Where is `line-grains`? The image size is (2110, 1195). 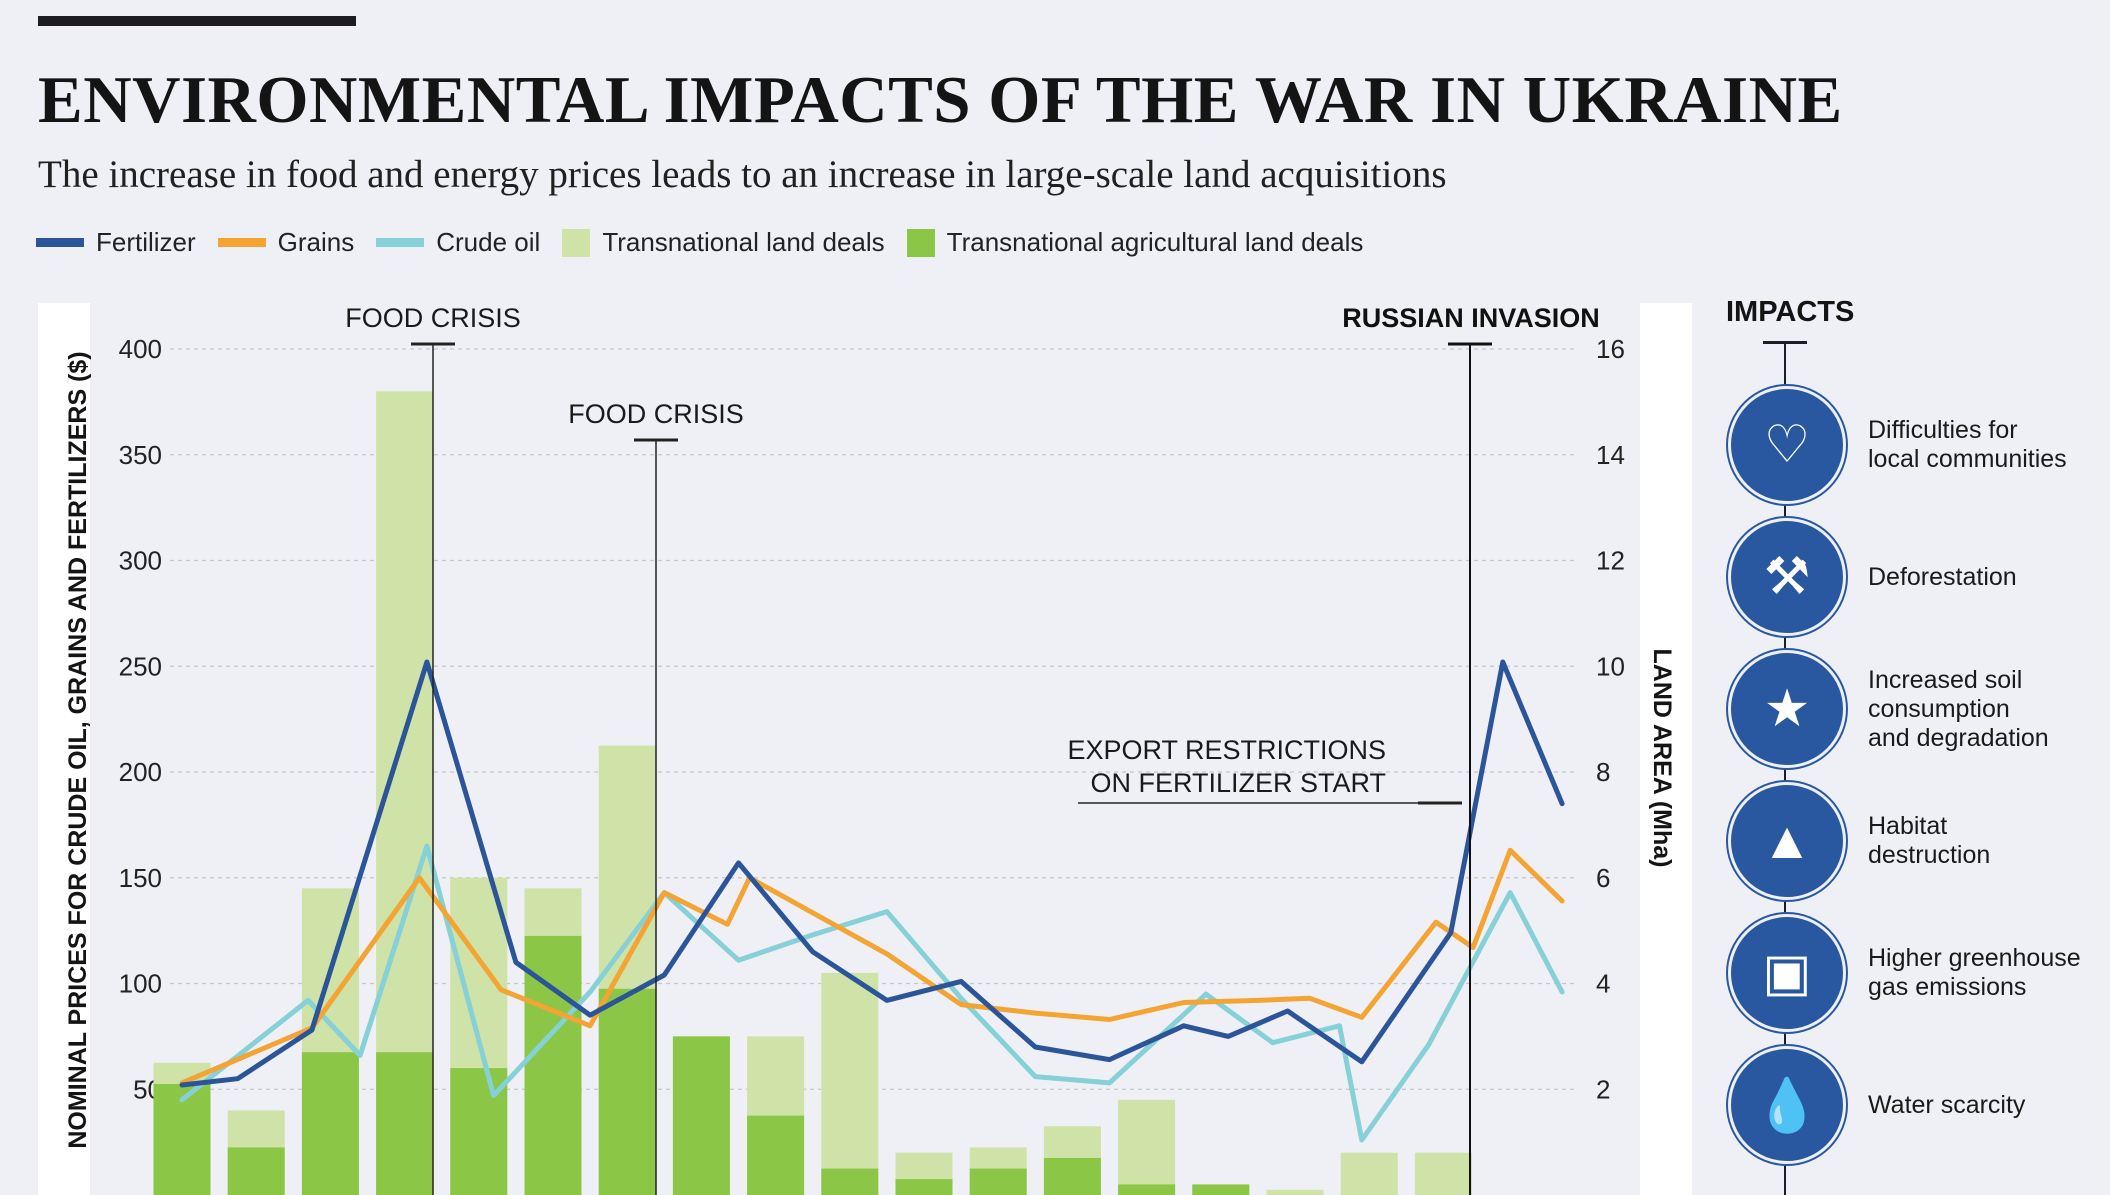
line-grains is located at coordinates (872, 966).